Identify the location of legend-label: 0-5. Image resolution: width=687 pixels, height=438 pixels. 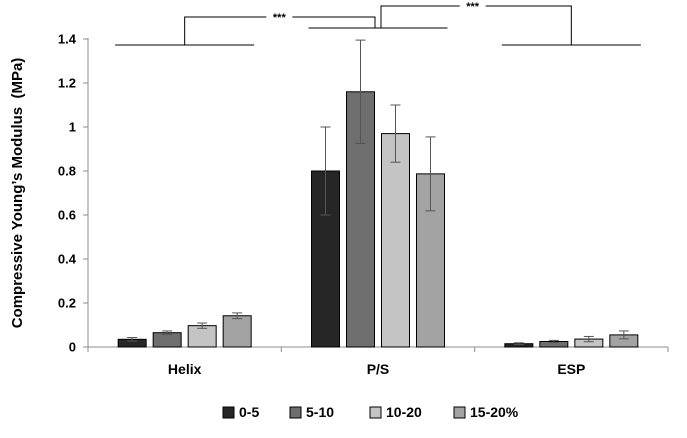
(249, 412).